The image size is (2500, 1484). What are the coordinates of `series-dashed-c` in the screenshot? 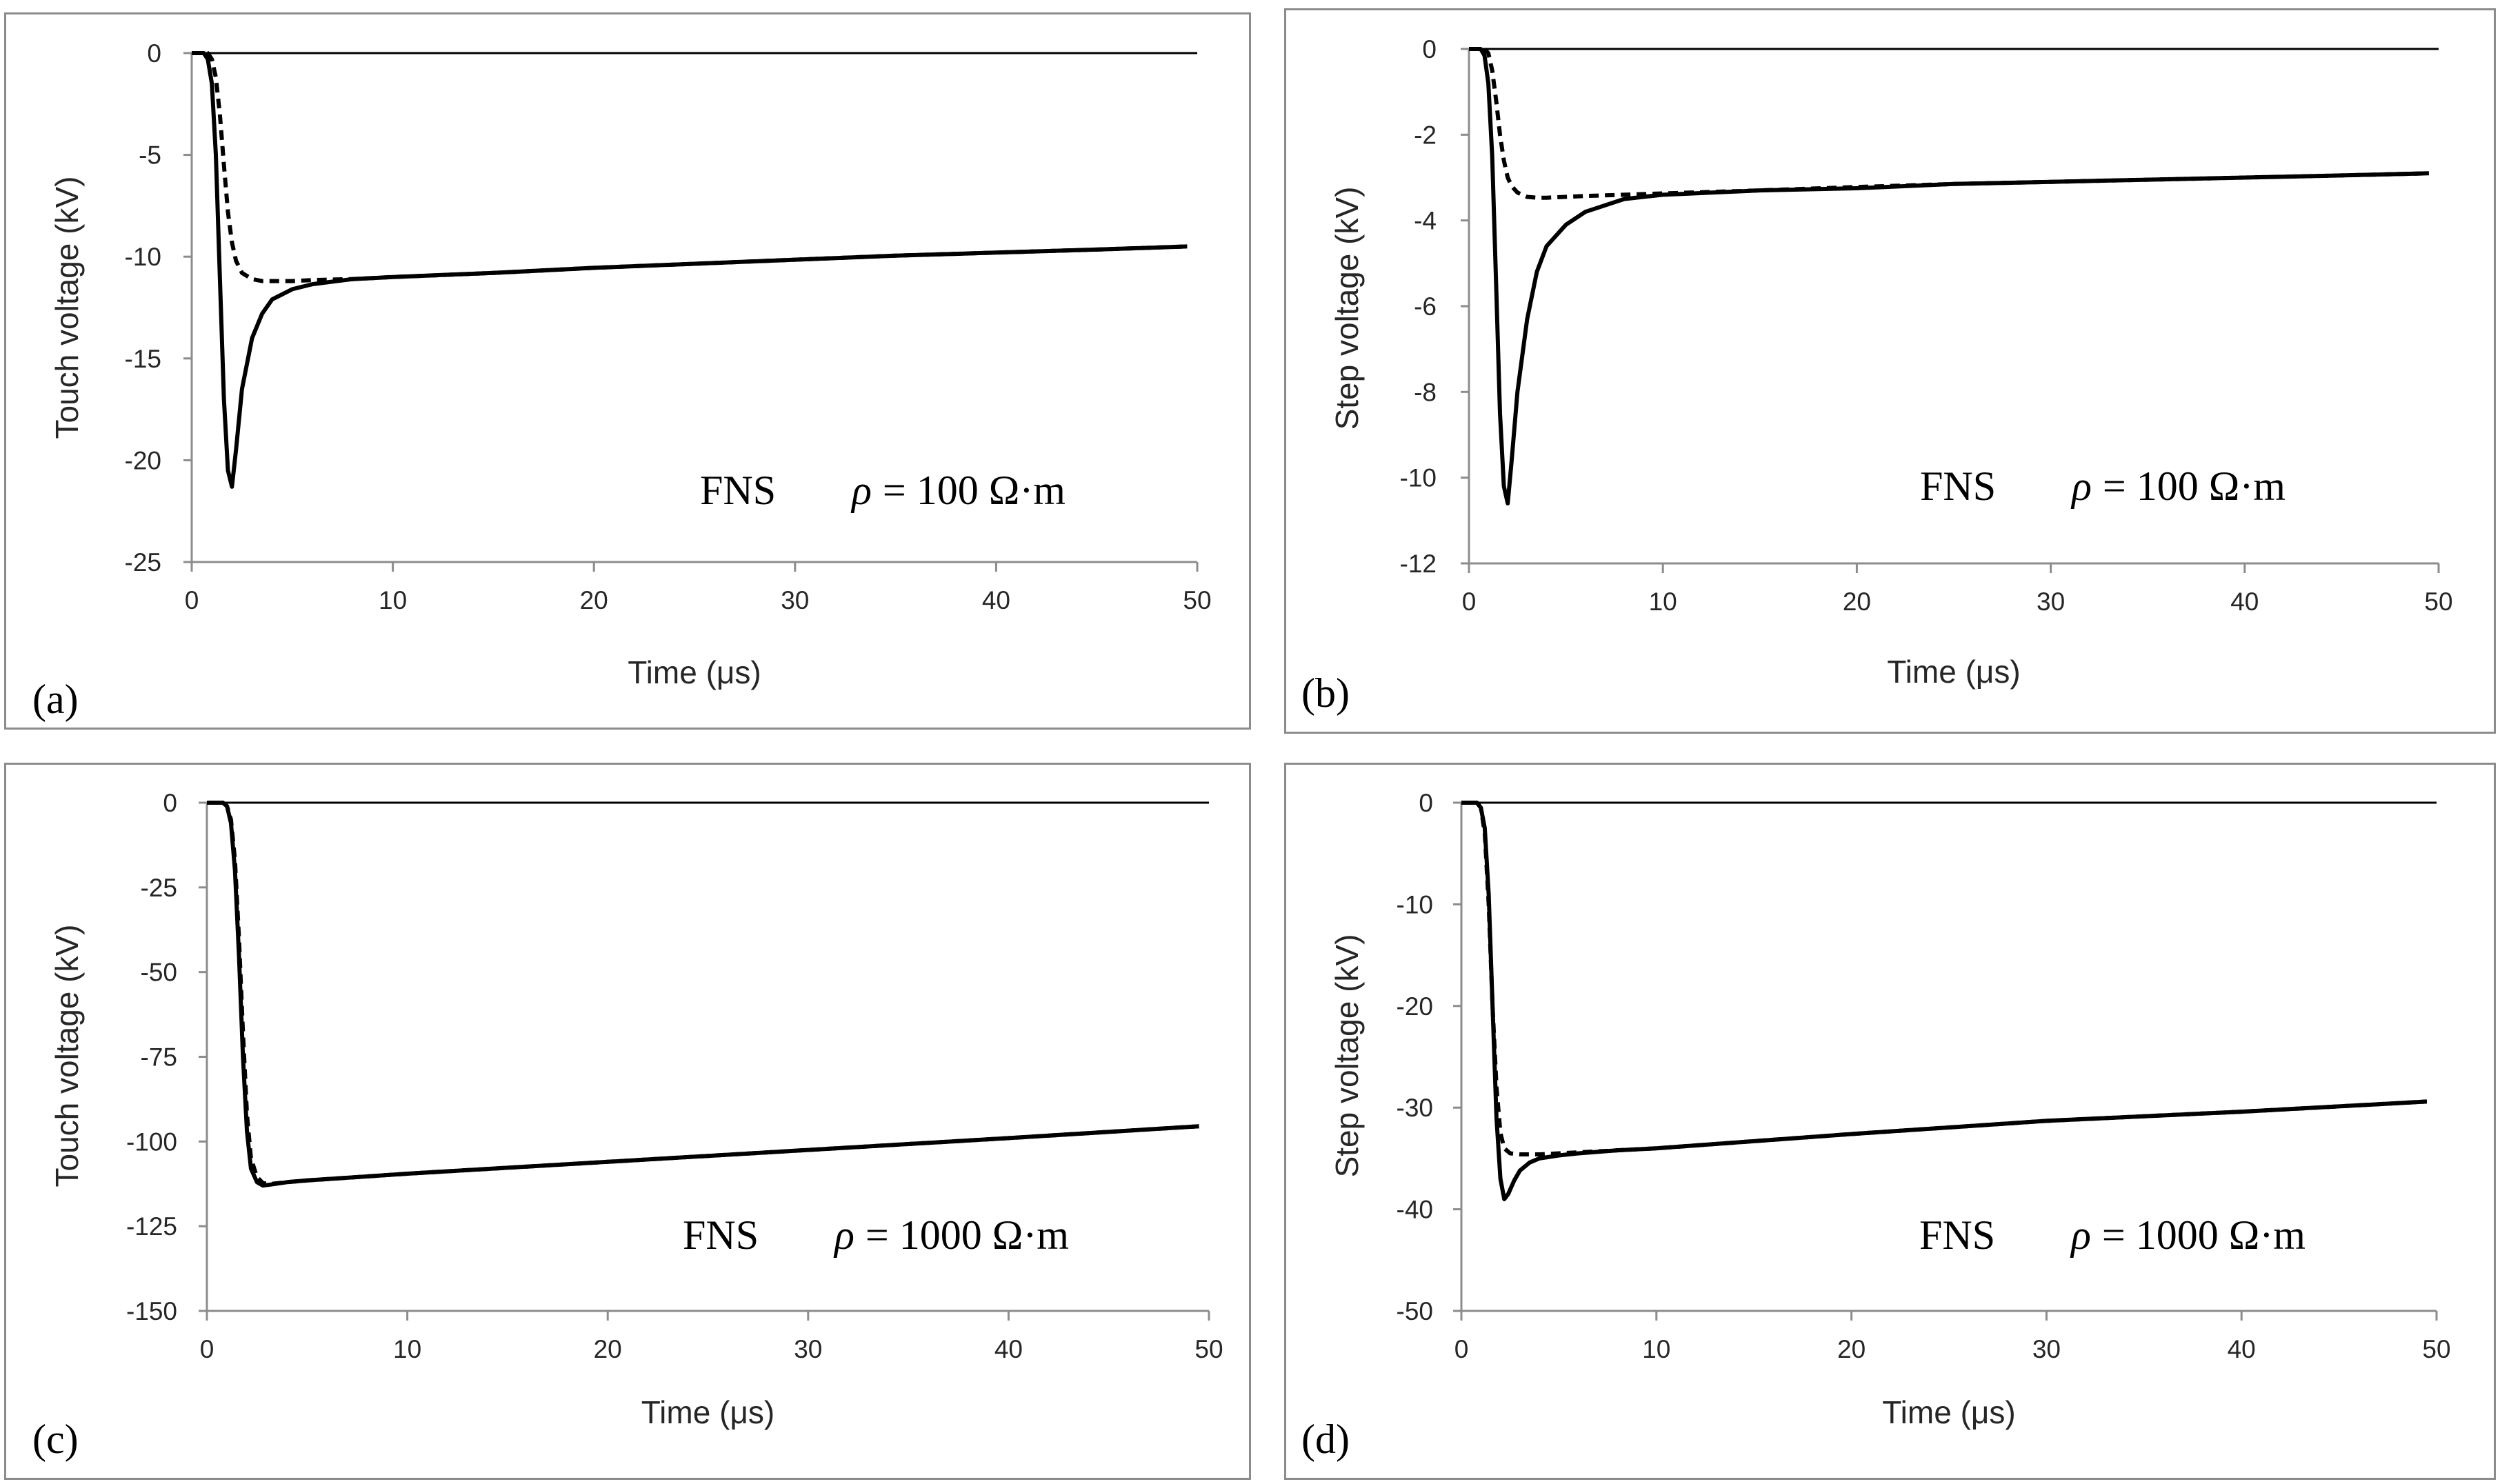 It's located at (703, 993).